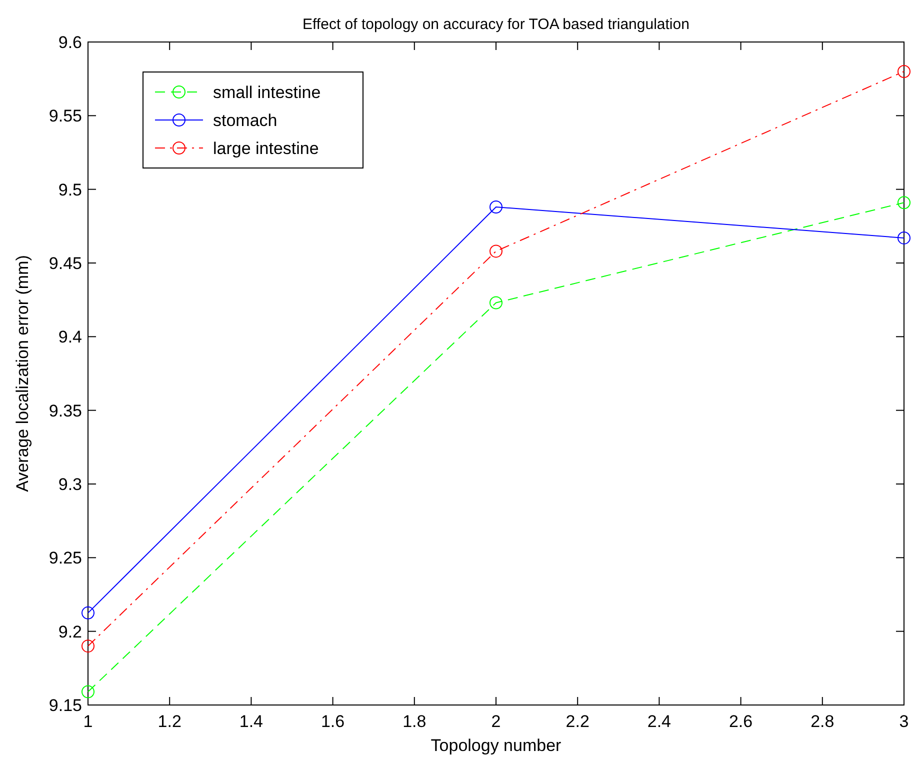  Describe the element at coordinates (267, 92) in the screenshot. I see `legend-label: small intestine` at that location.